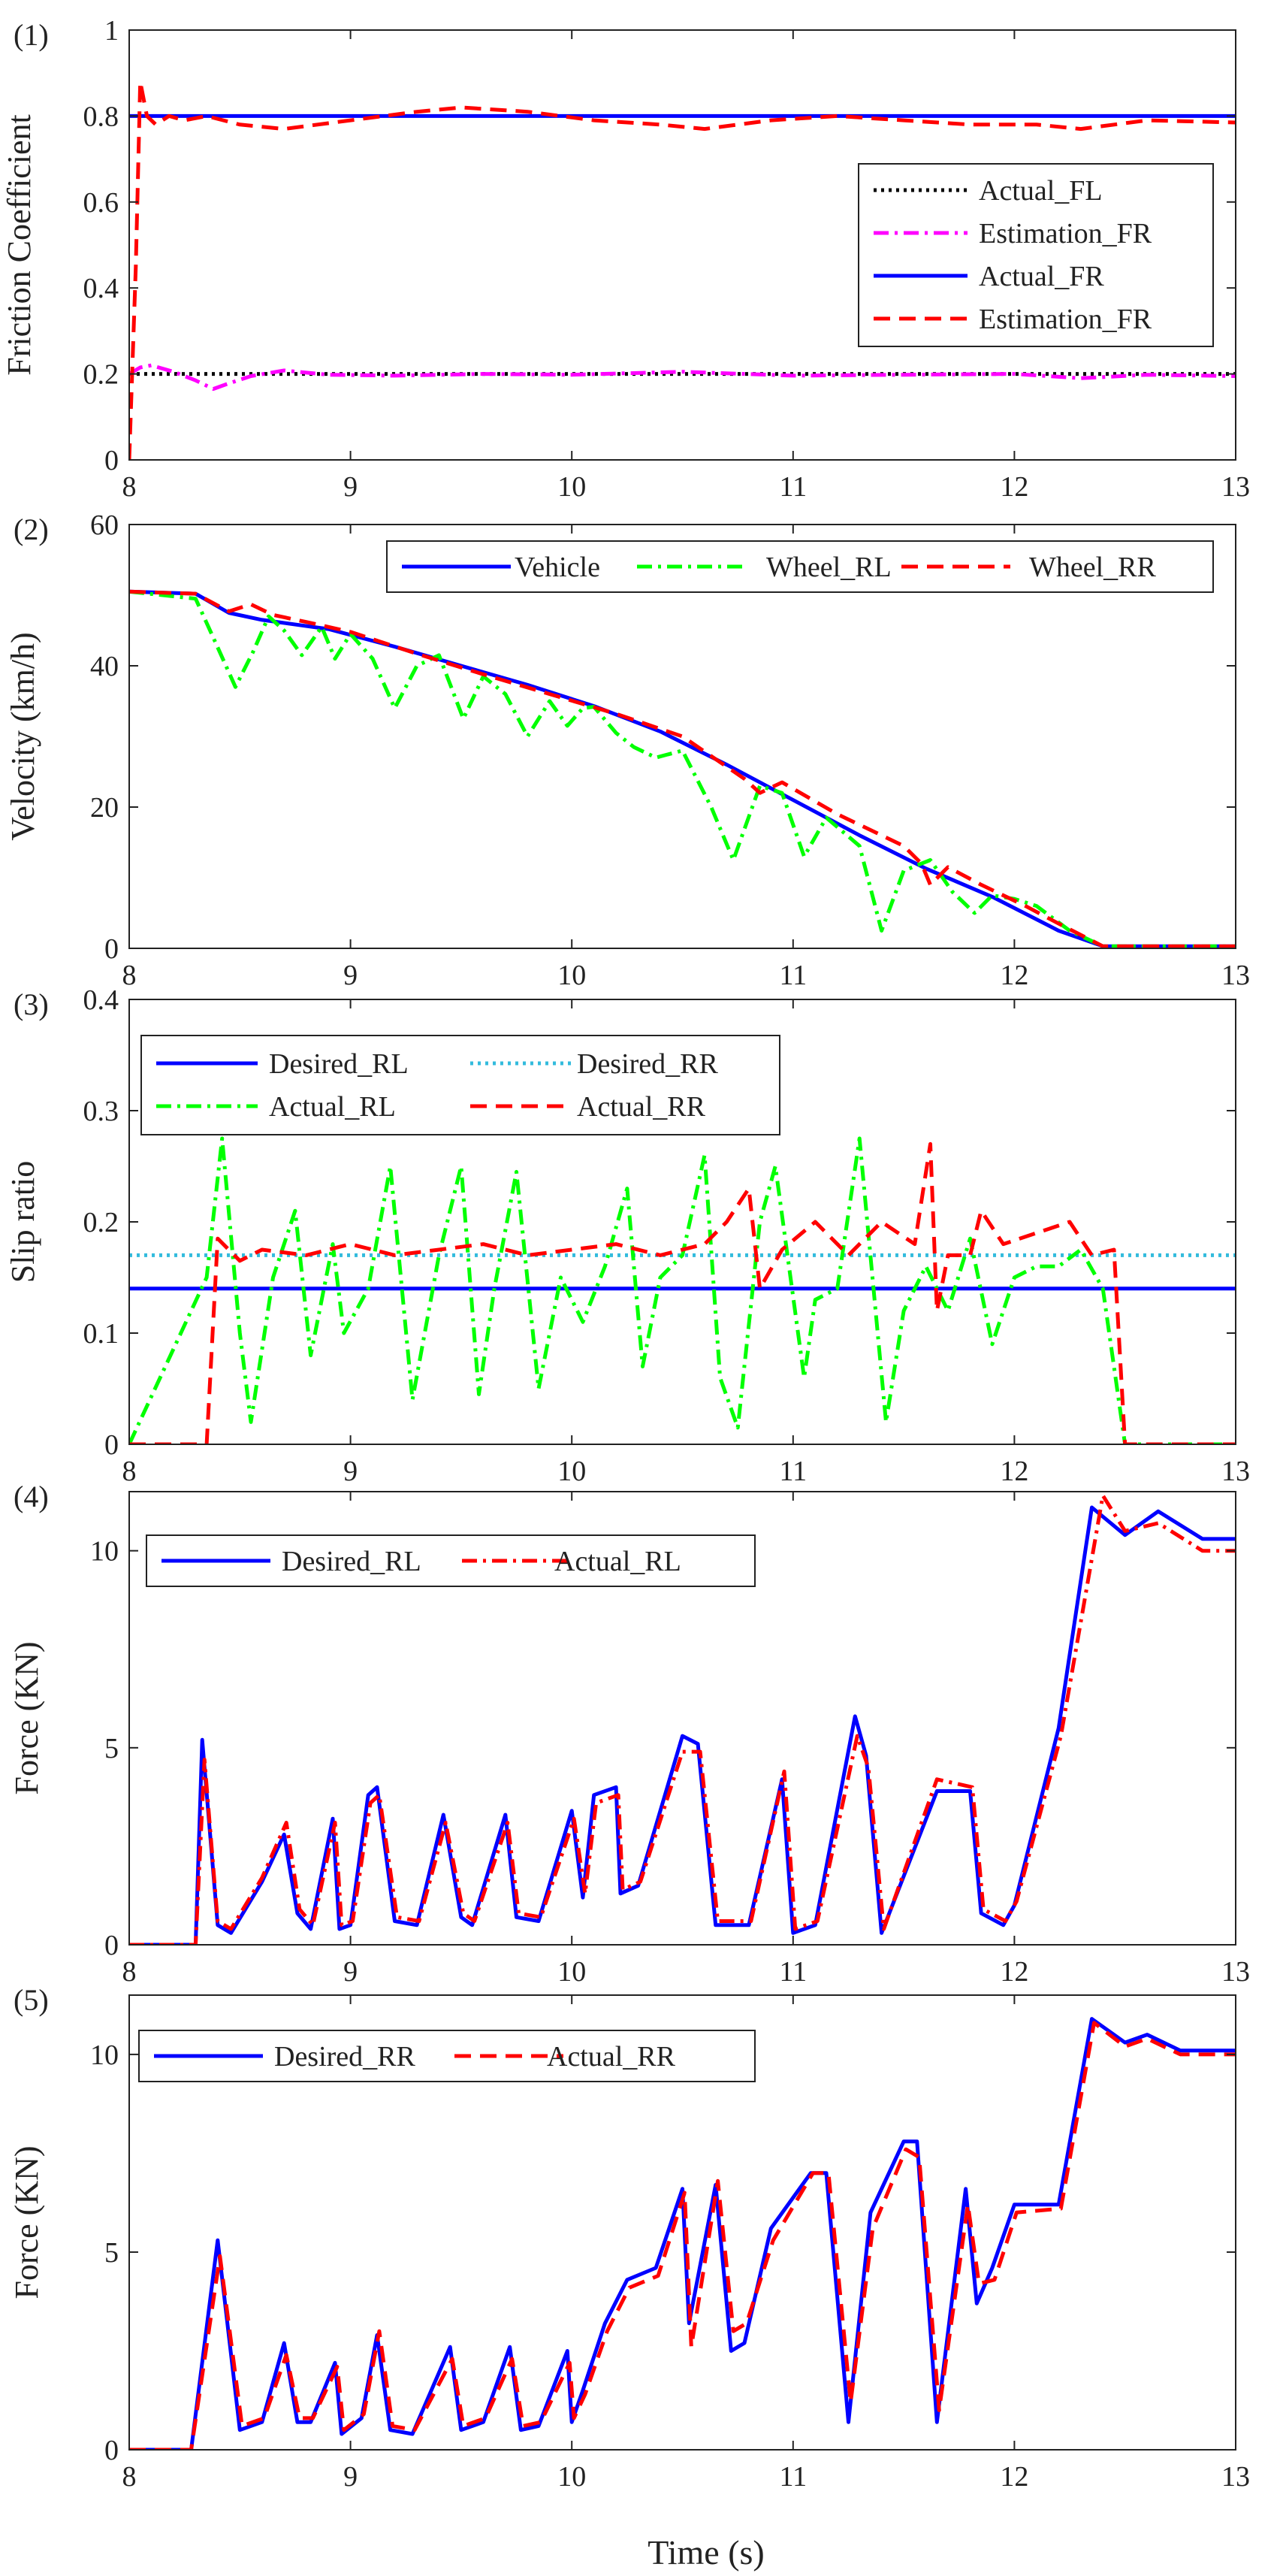  Describe the element at coordinates (31, 1497) in the screenshot. I see `panel-label: (4)` at that location.